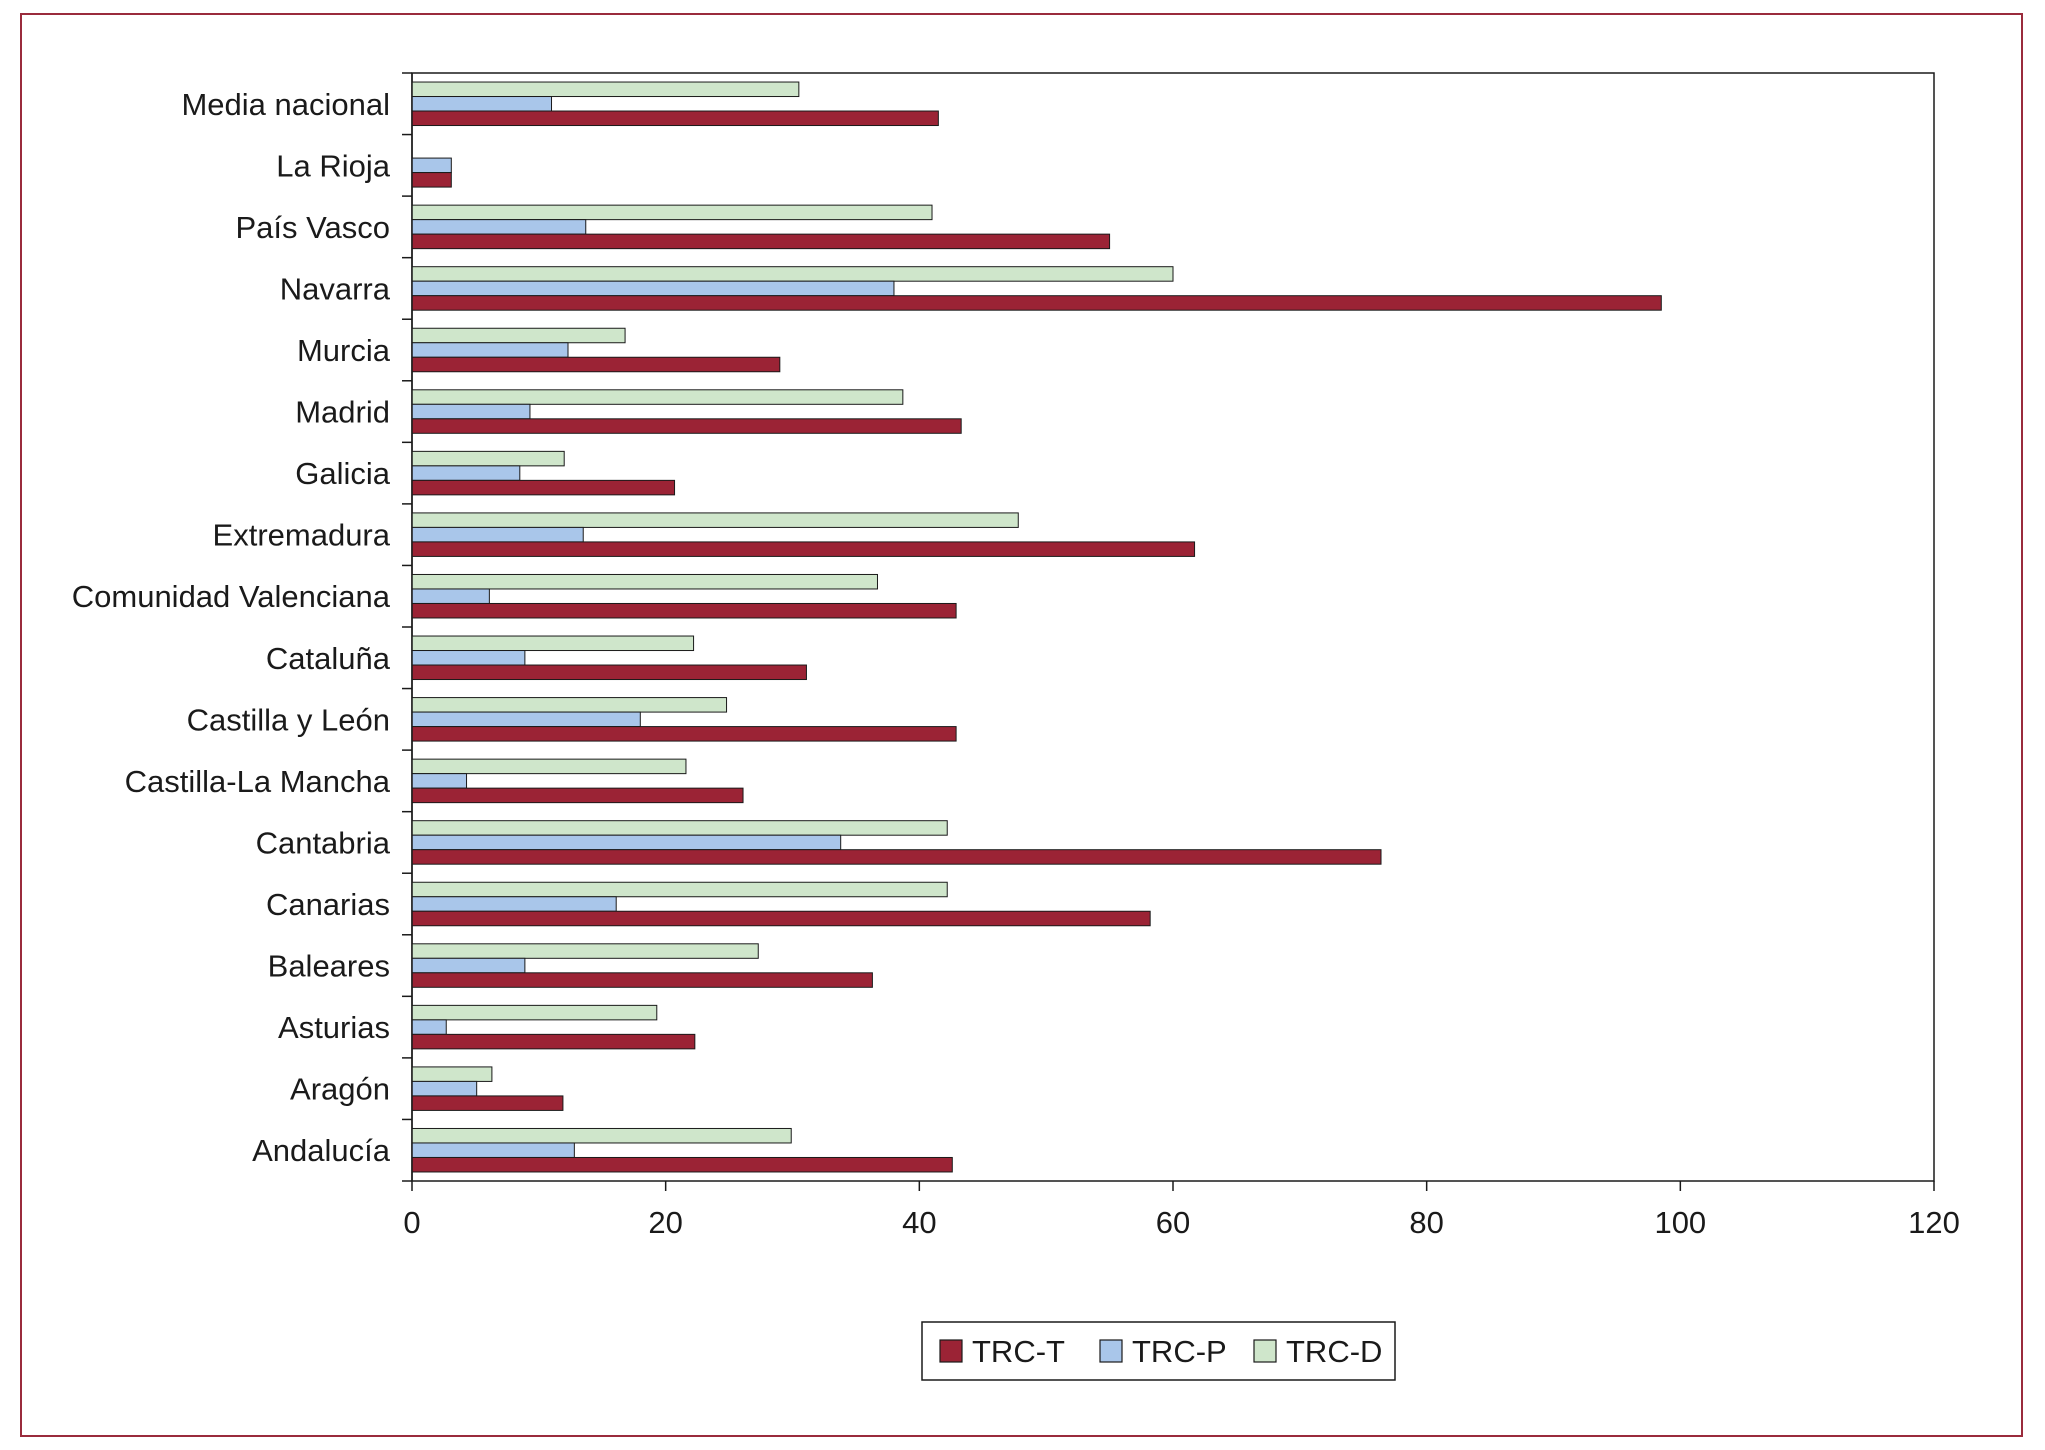 Image resolution: width=2045 pixels, height=1450 pixels. I want to click on category-label: Andalucía, so click(321, 1150).